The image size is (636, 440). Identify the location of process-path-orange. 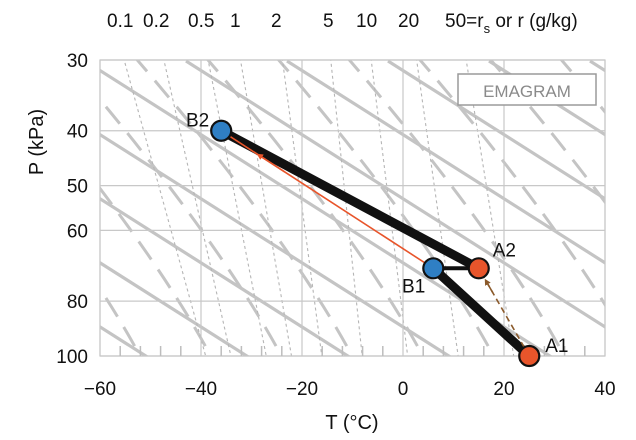
(327, 199).